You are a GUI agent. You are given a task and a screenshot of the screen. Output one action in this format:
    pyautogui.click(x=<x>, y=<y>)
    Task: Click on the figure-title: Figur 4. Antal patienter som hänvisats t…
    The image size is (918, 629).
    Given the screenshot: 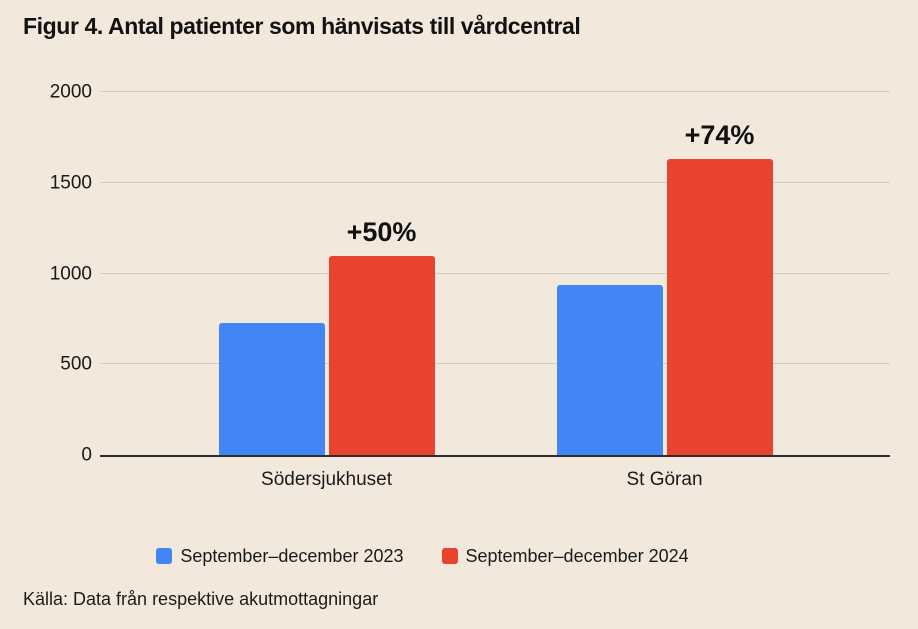 What is the action you would take?
    pyautogui.click(x=302, y=26)
    